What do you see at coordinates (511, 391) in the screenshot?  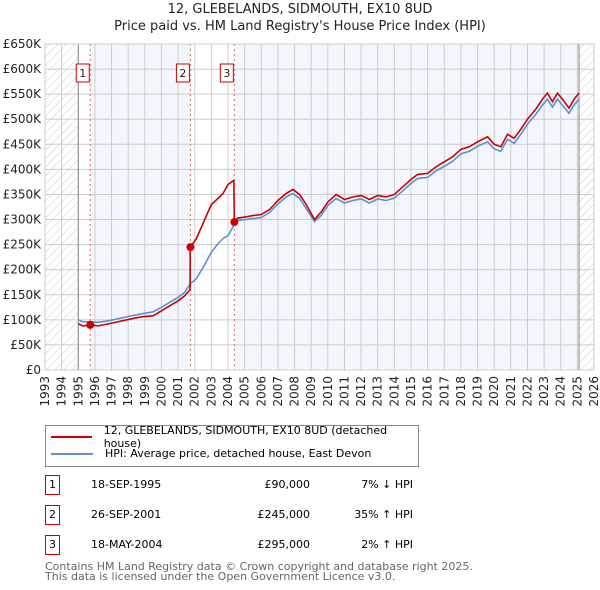 I see `x-tick-label: 2021` at bounding box center [511, 391].